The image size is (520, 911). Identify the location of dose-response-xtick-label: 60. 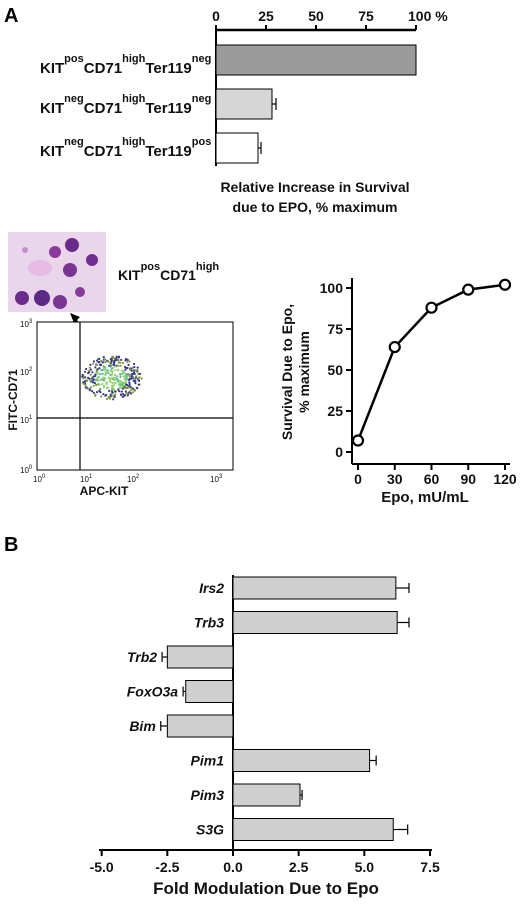
(432, 479).